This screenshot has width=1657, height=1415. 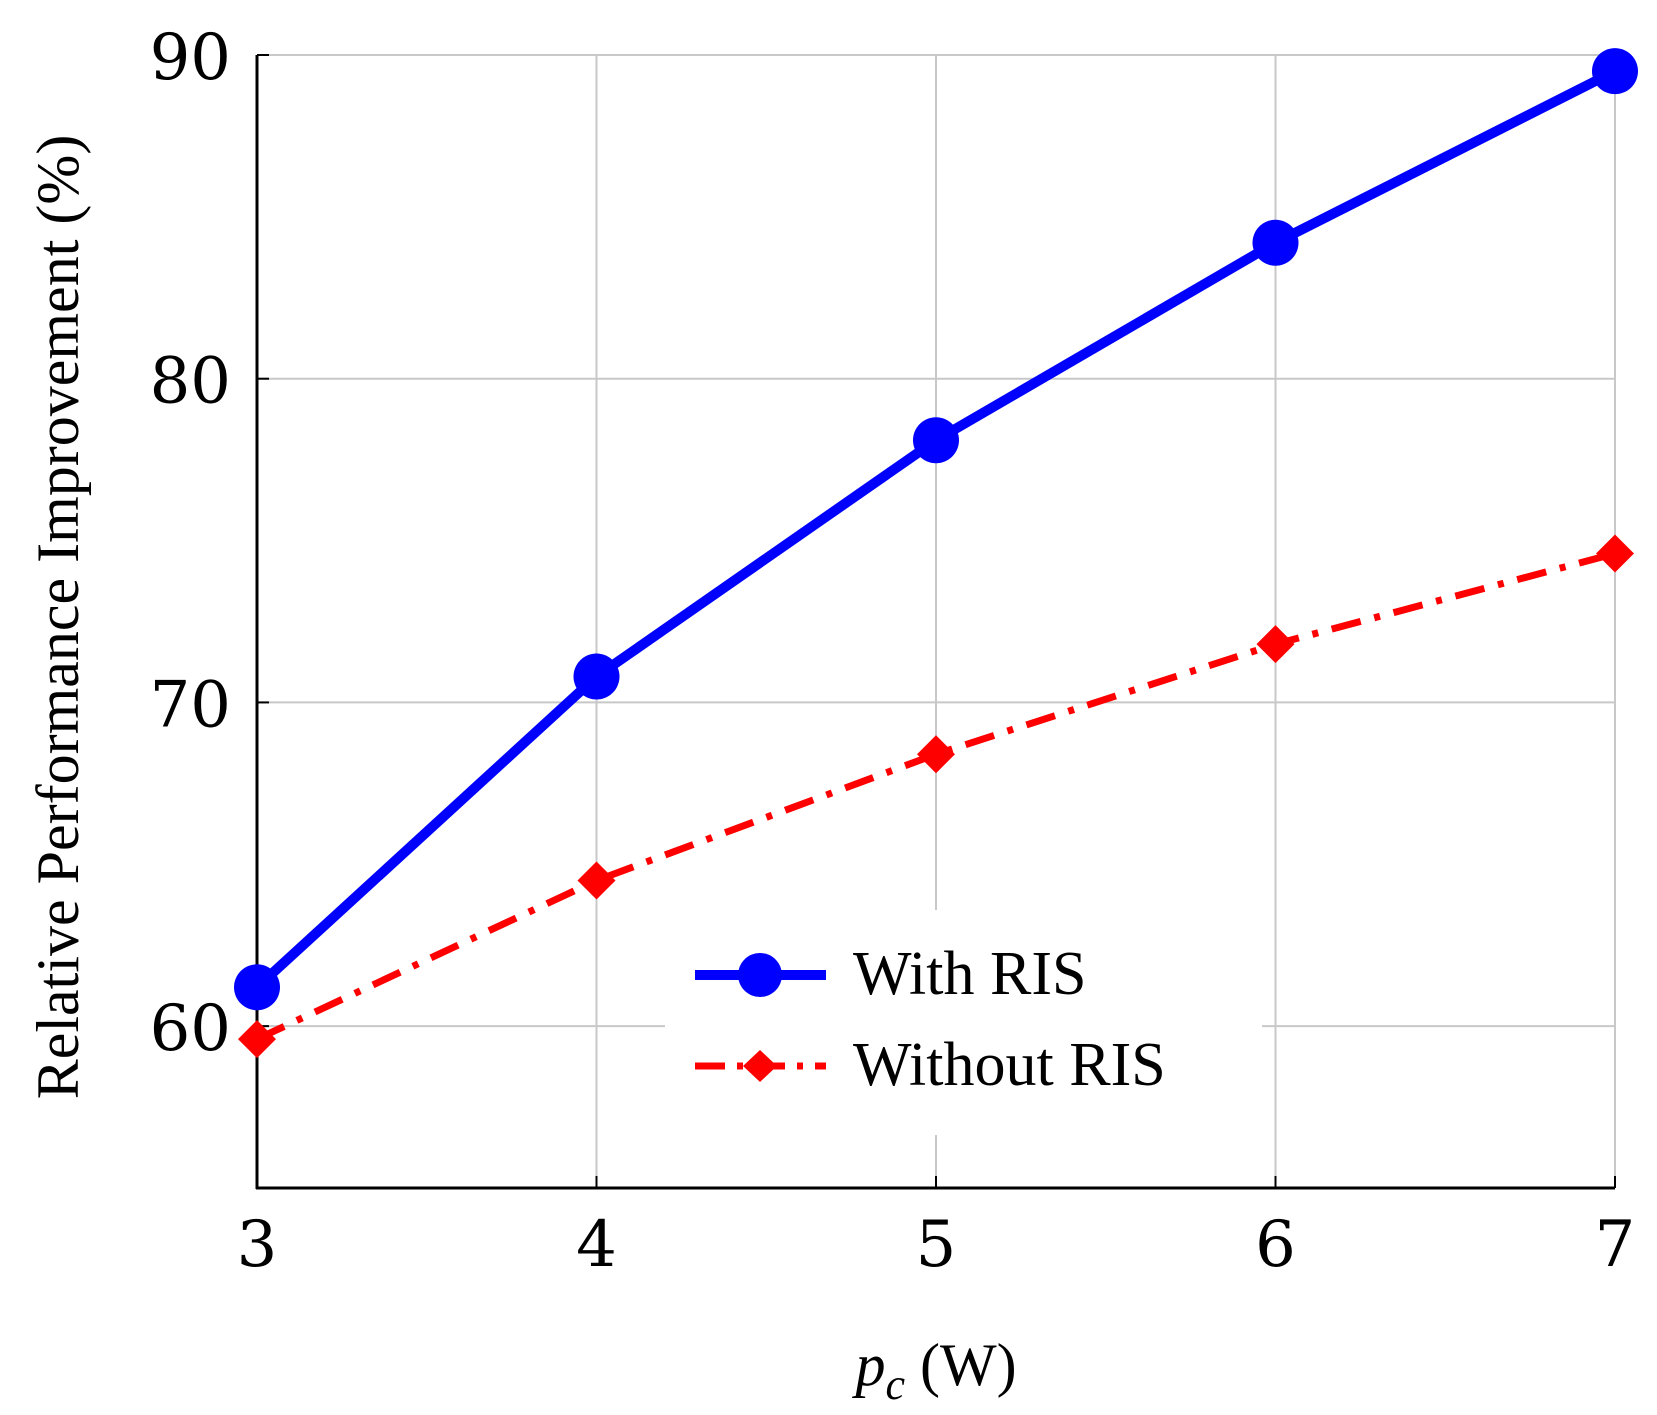 What do you see at coordinates (1275, 1245) in the screenshot?
I see `x-tick-label-6: 6` at bounding box center [1275, 1245].